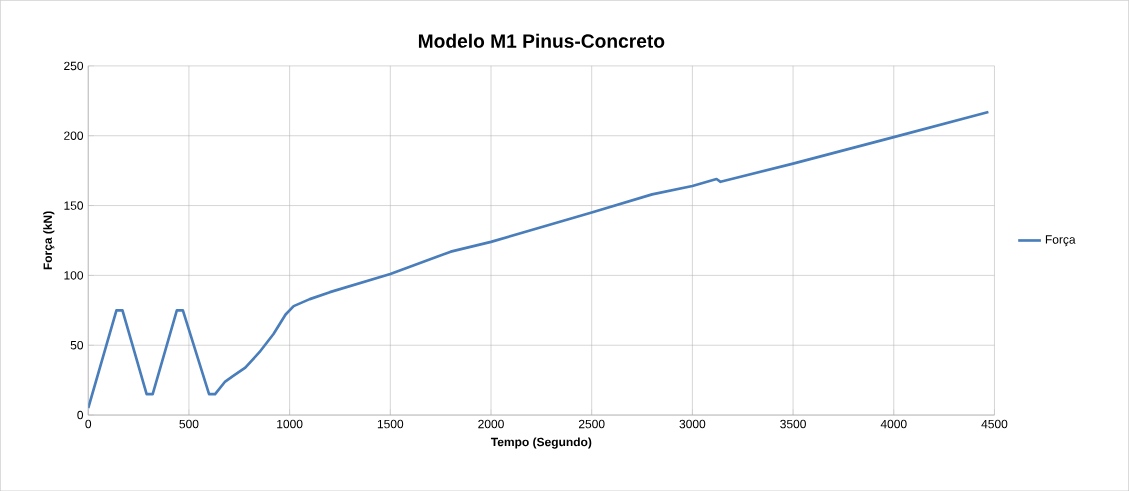 This screenshot has height=491, width=1129. What do you see at coordinates (591, 424) in the screenshot?
I see `x-tick-label: 2500` at bounding box center [591, 424].